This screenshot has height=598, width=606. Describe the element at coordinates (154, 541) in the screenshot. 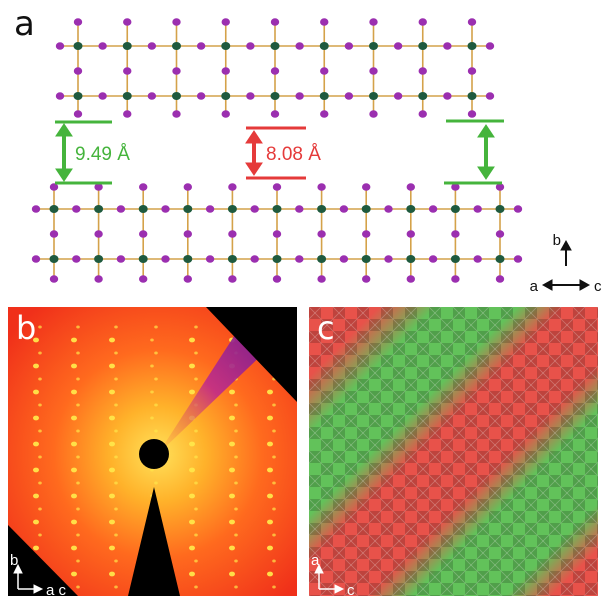

I see `beam-stop-holder` at that location.